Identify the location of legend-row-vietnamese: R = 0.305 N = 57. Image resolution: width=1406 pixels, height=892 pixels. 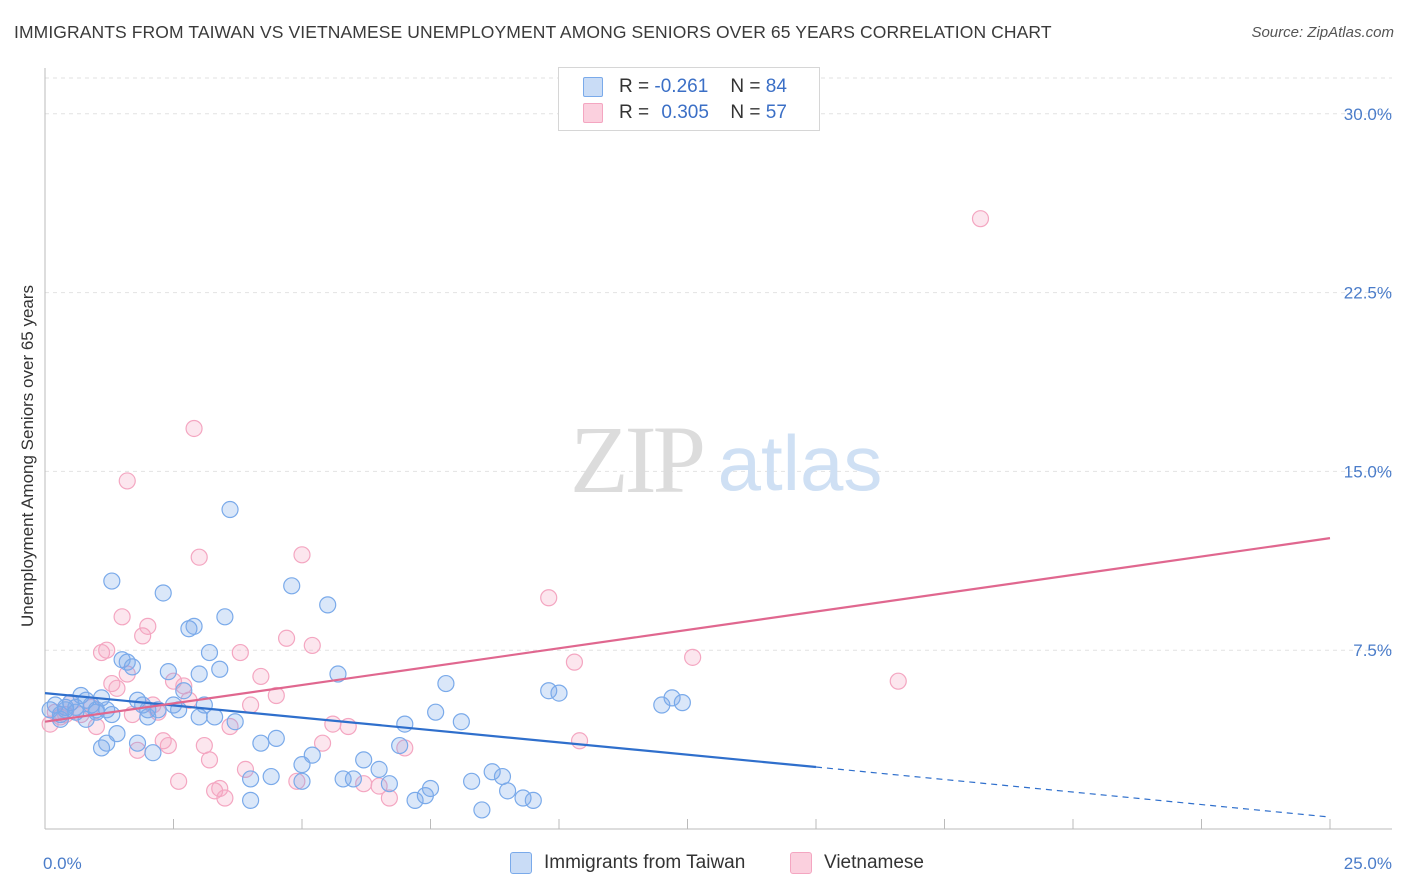
(685, 113).